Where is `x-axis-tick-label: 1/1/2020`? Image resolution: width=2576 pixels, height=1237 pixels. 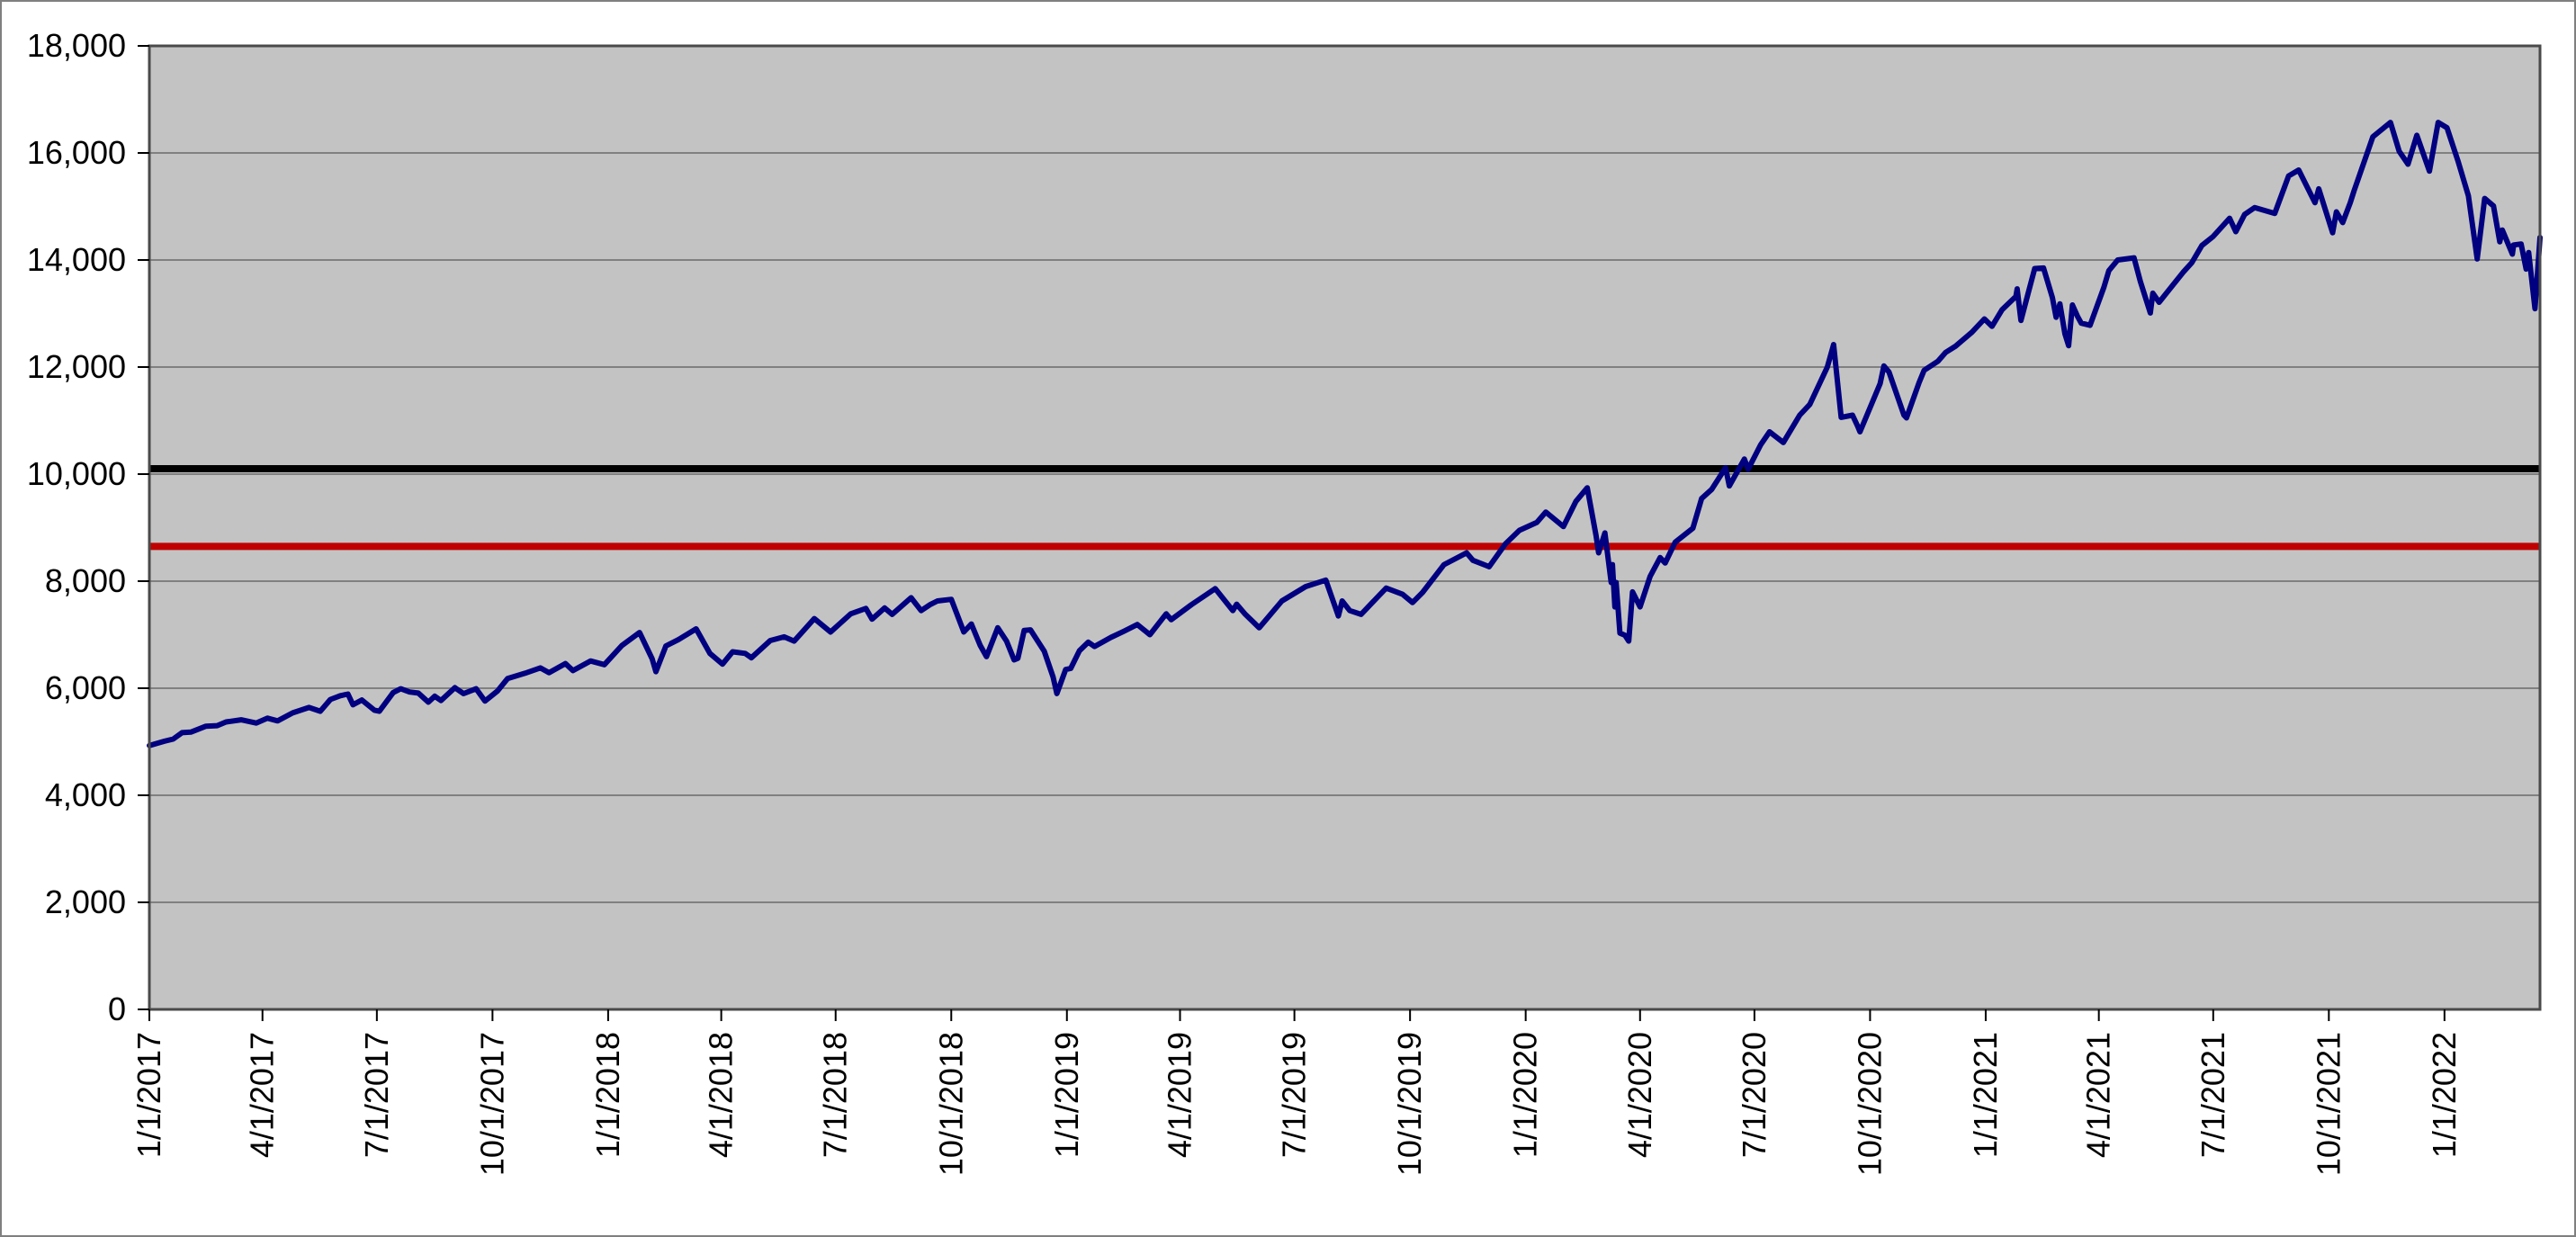
x-axis-tick-label: 1/1/2020 is located at coordinates (1526, 1095).